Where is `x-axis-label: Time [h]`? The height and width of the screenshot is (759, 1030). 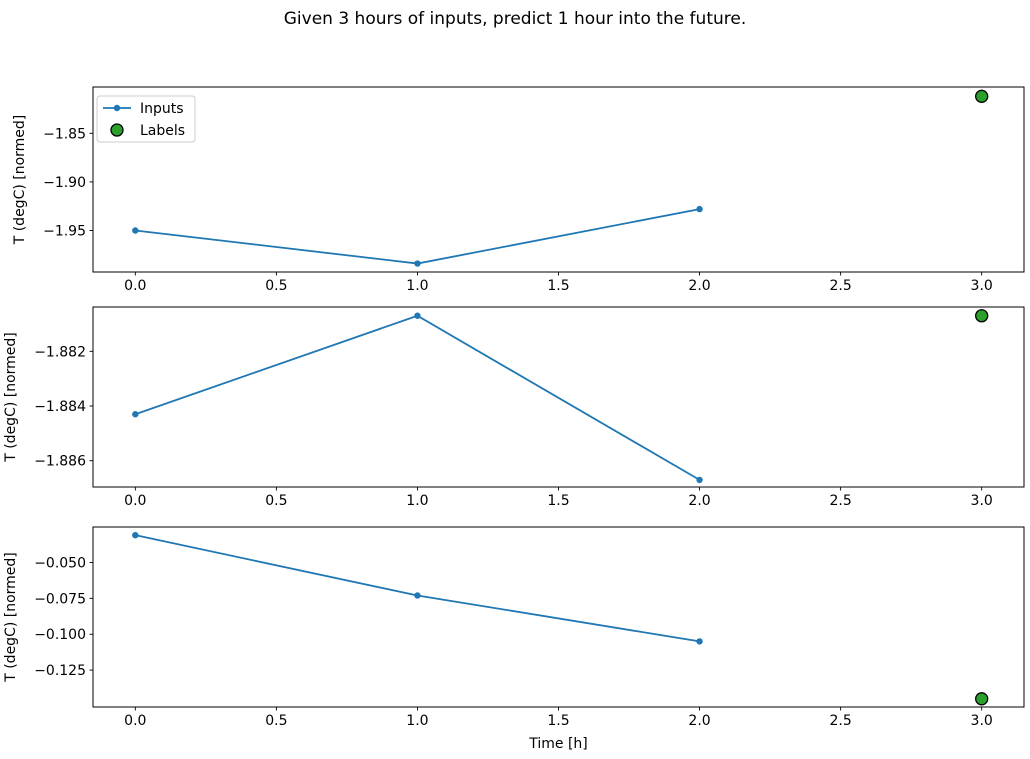
x-axis-label: Time [h] is located at coordinates (558, 744).